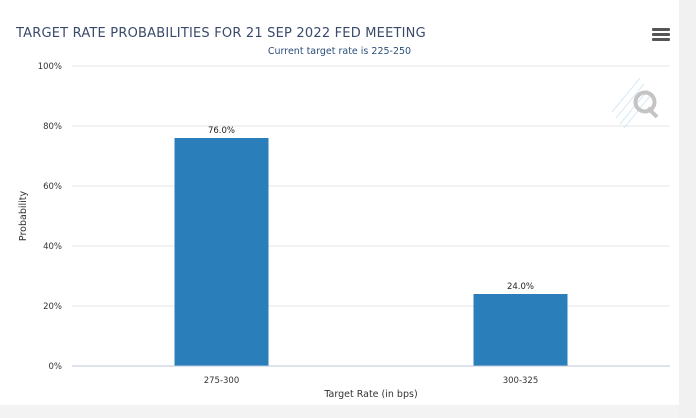 The height and width of the screenshot is (418, 696). Describe the element at coordinates (50, 67) in the screenshot. I see `y-tick-label: 100%` at that location.